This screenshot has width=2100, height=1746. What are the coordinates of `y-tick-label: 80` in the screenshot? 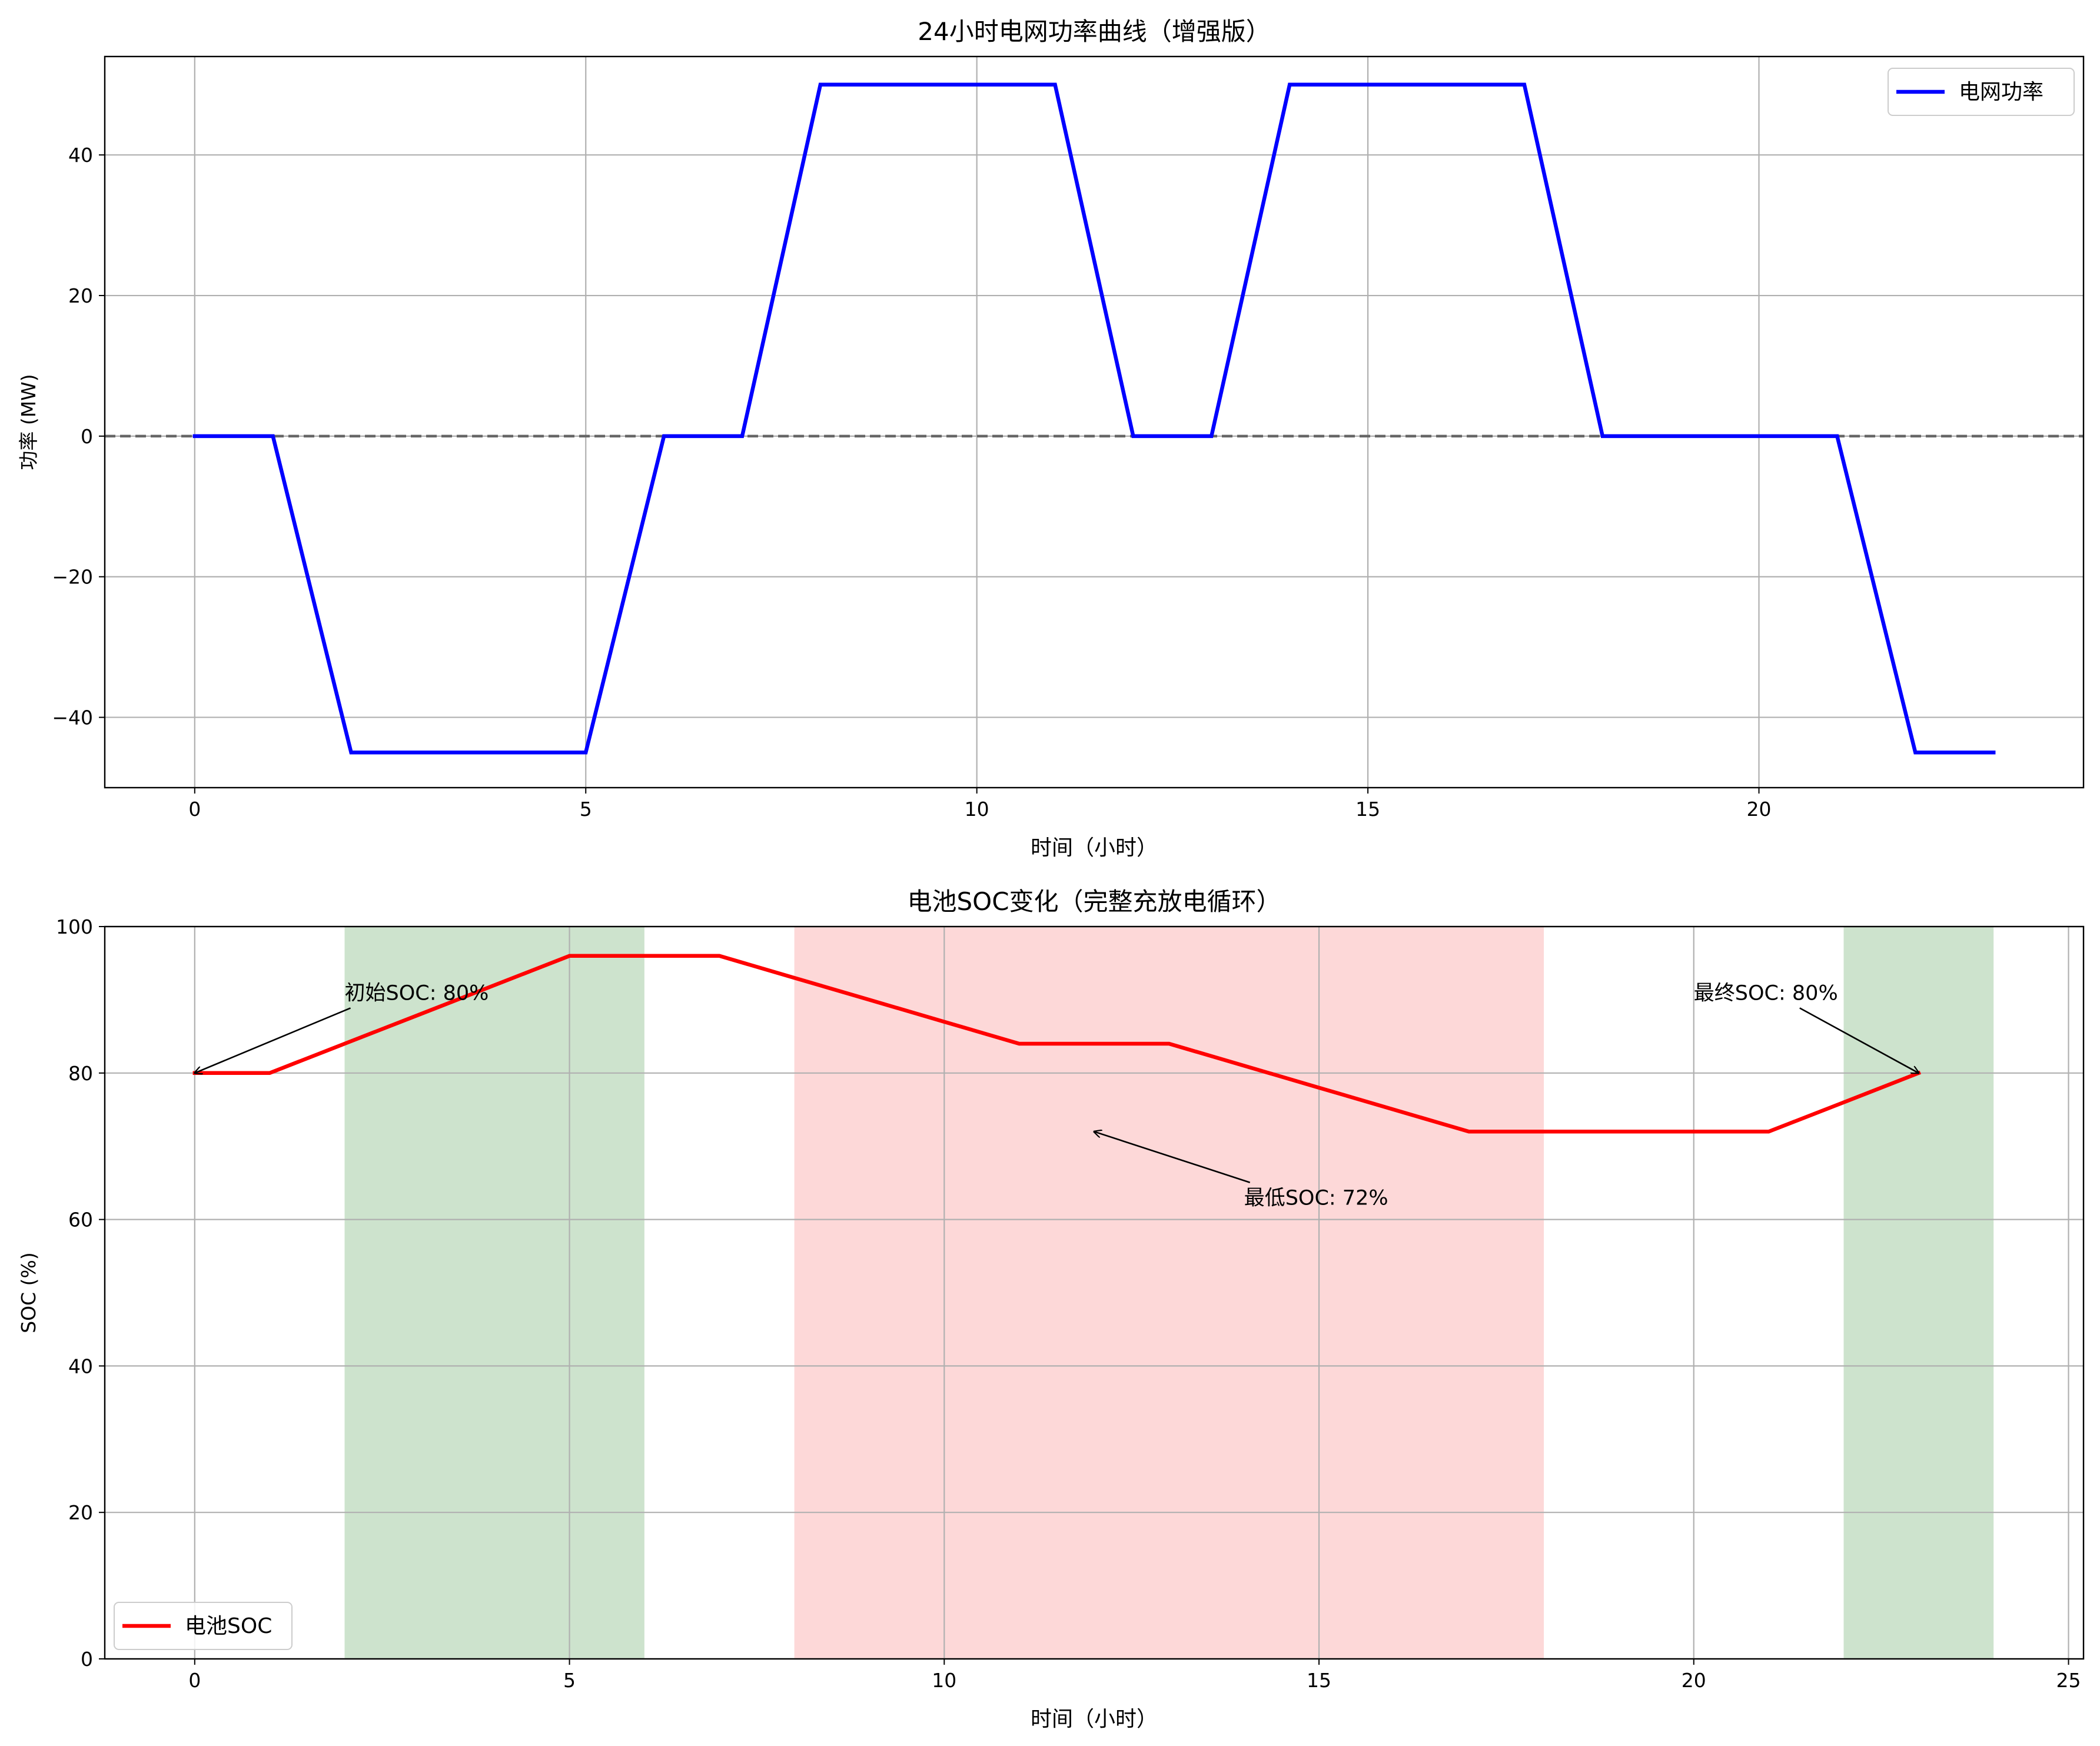 It's located at (80, 1074).